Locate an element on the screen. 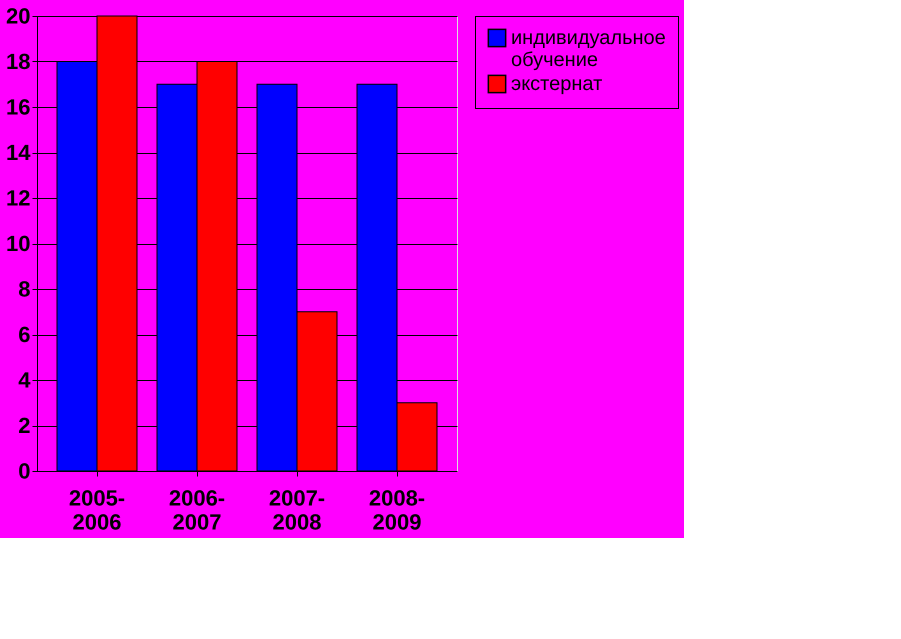 This screenshot has height=639, width=901. y-tick-label: 4 is located at coordinates (25, 380).